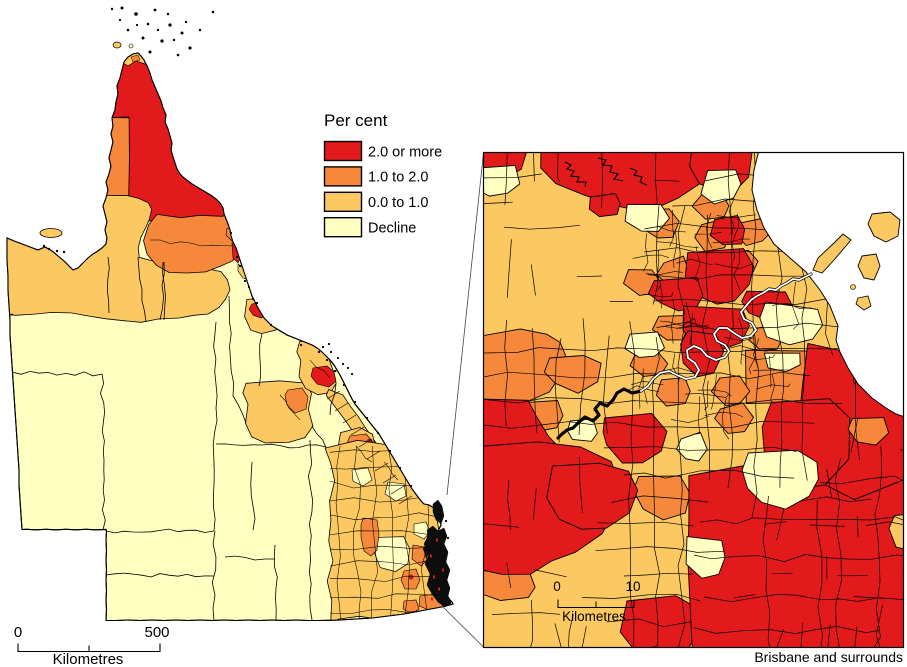 The image size is (907, 667). I want to click on svg-text: Decline, so click(392, 229).